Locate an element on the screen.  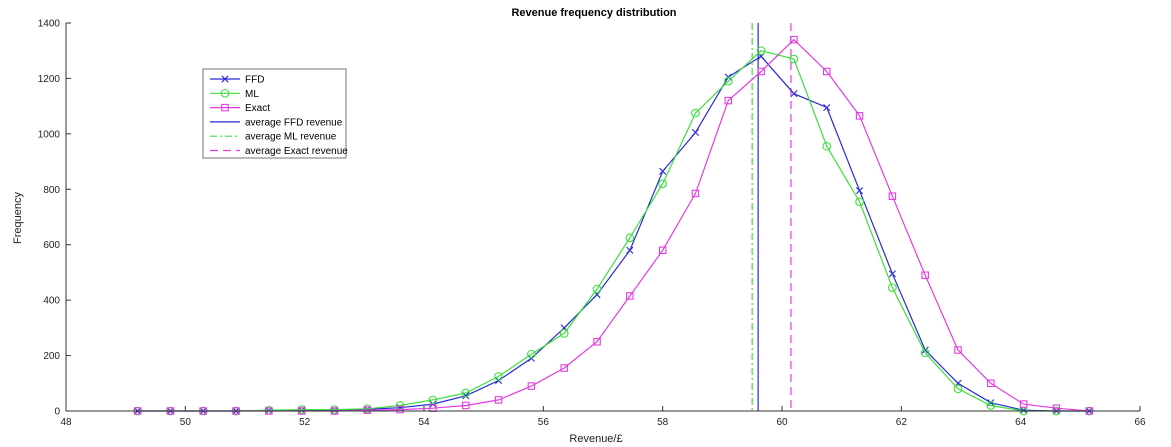
x-tick-label: 56 is located at coordinates (544, 422).